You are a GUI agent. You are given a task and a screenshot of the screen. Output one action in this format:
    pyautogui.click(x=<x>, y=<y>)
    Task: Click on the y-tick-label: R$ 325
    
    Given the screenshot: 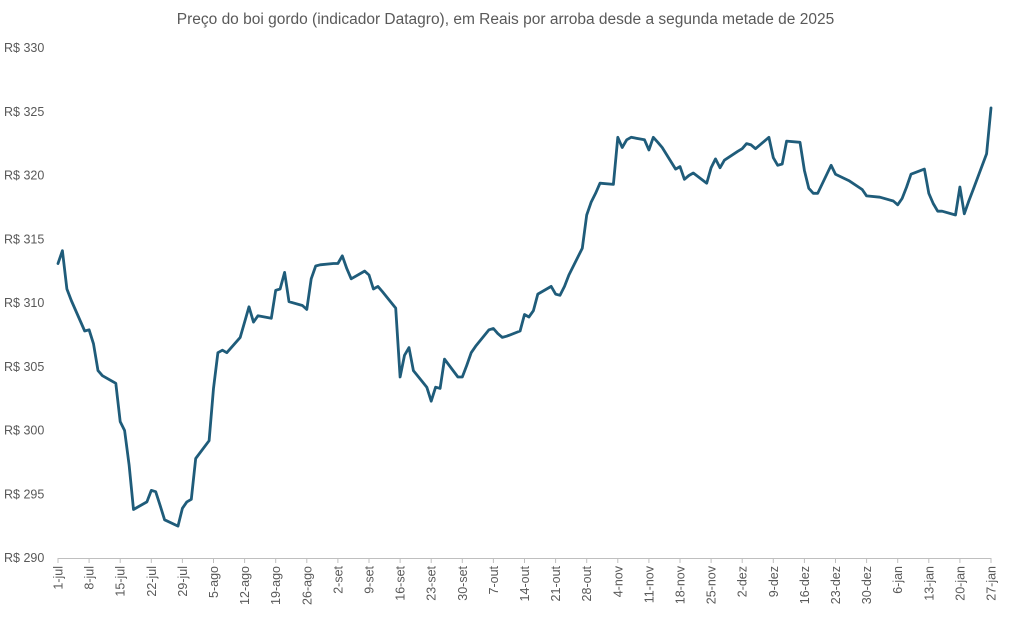 What is the action you would take?
    pyautogui.click(x=24, y=112)
    